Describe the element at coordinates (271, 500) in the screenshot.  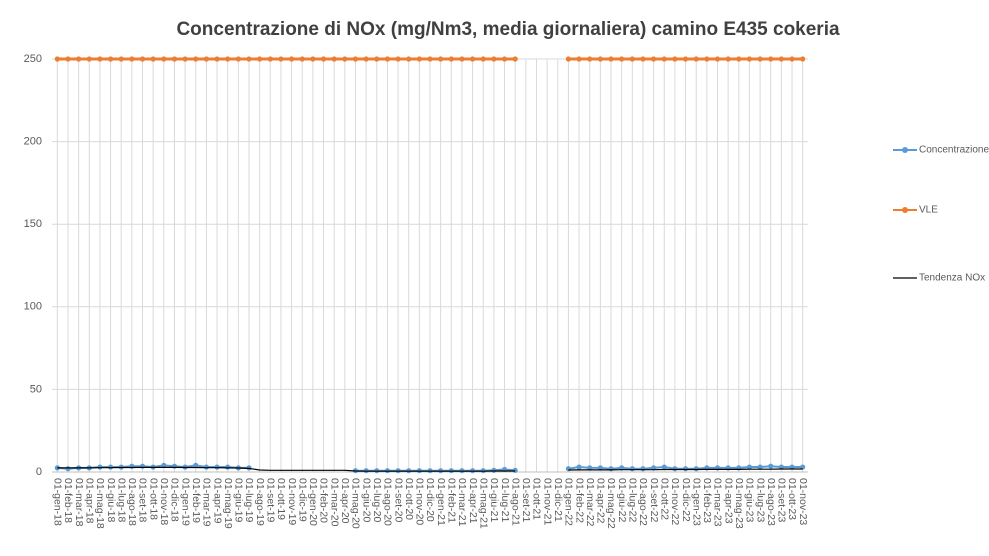
I see `x-tick-label: 01-set-19` at that location.